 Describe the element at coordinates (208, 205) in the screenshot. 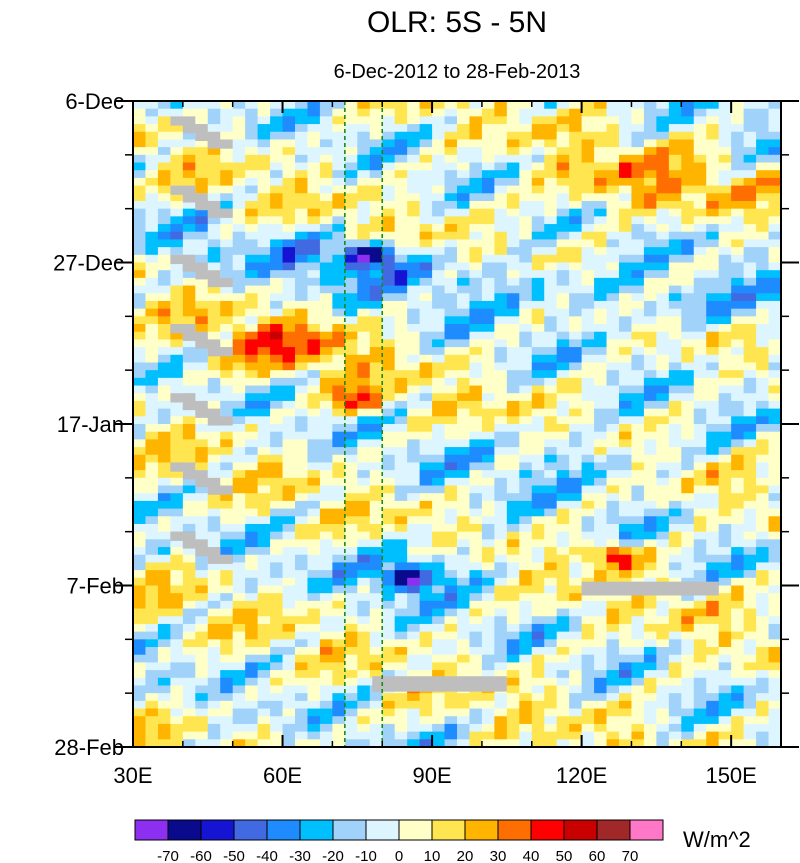

I see `missing-data-cell` at that location.